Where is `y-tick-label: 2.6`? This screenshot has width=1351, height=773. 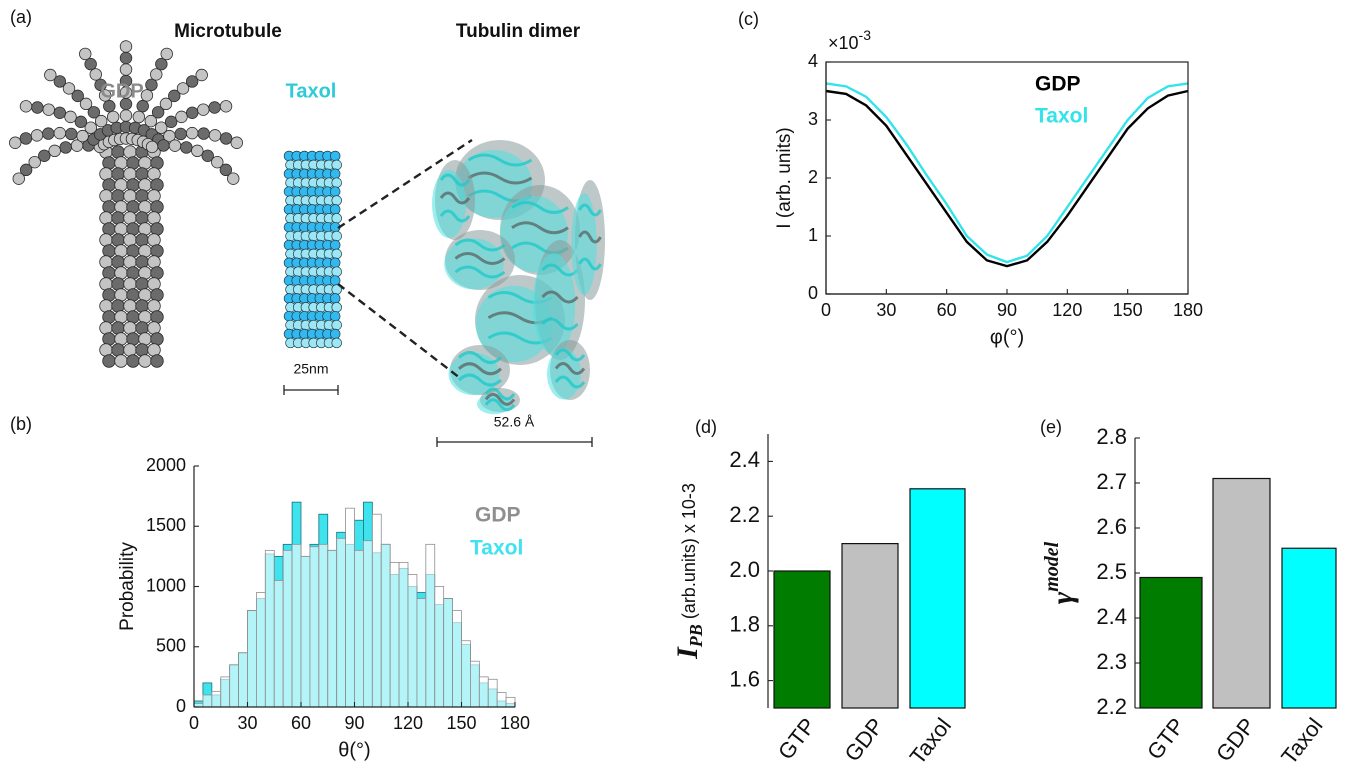 y-tick-label: 2.6 is located at coordinates (1111, 526).